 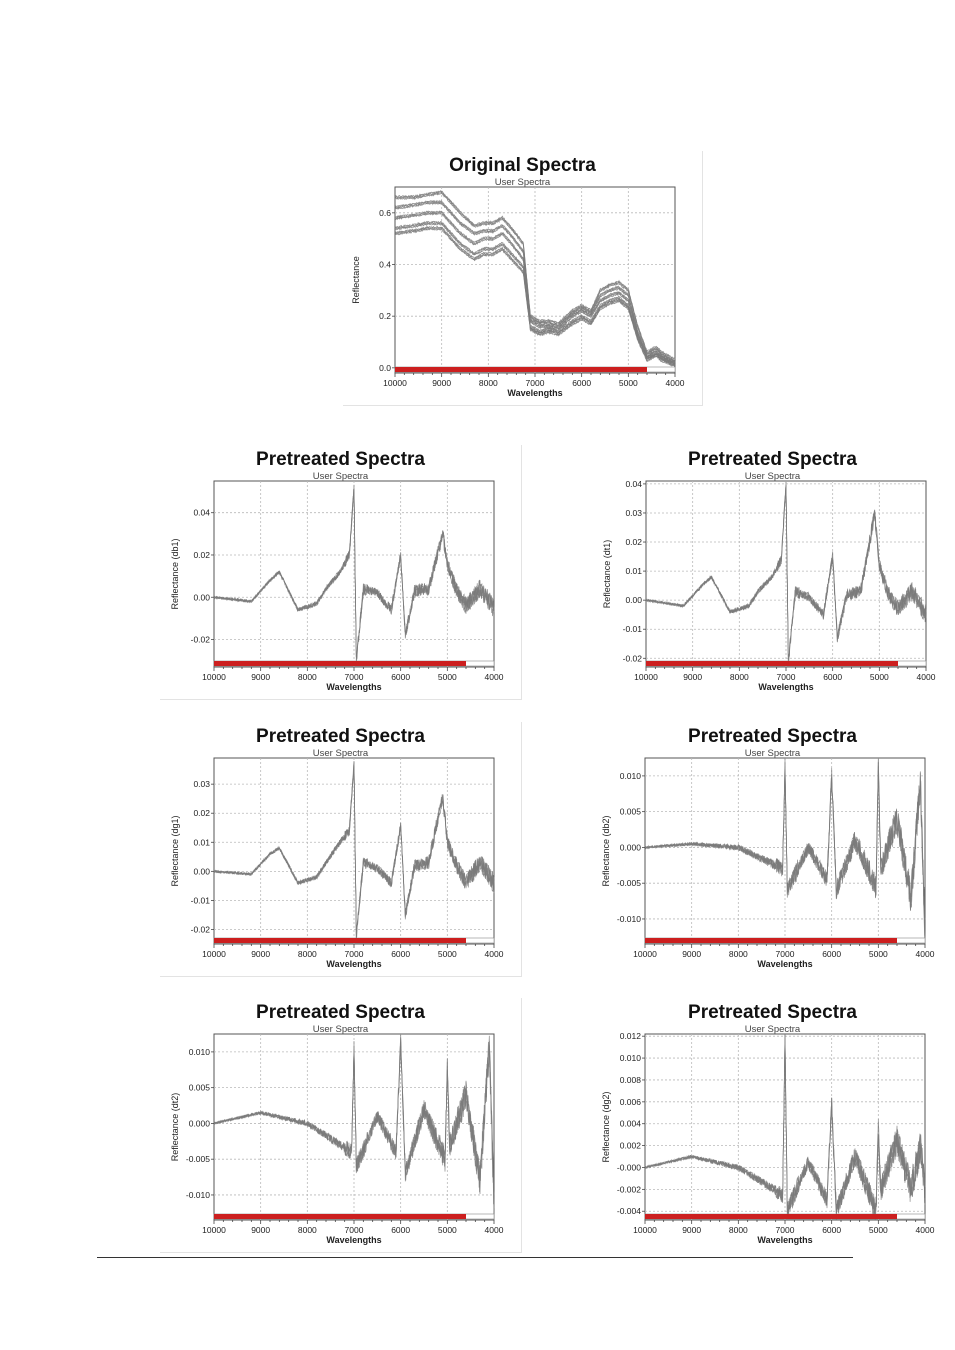 I want to click on y-tick-label: 0.002, so click(x=631, y=1146).